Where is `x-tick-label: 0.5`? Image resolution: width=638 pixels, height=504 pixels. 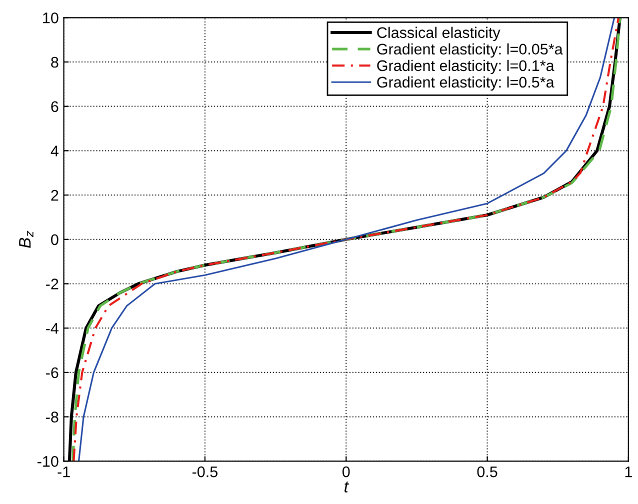
x-tick-label: 0.5 is located at coordinates (487, 472).